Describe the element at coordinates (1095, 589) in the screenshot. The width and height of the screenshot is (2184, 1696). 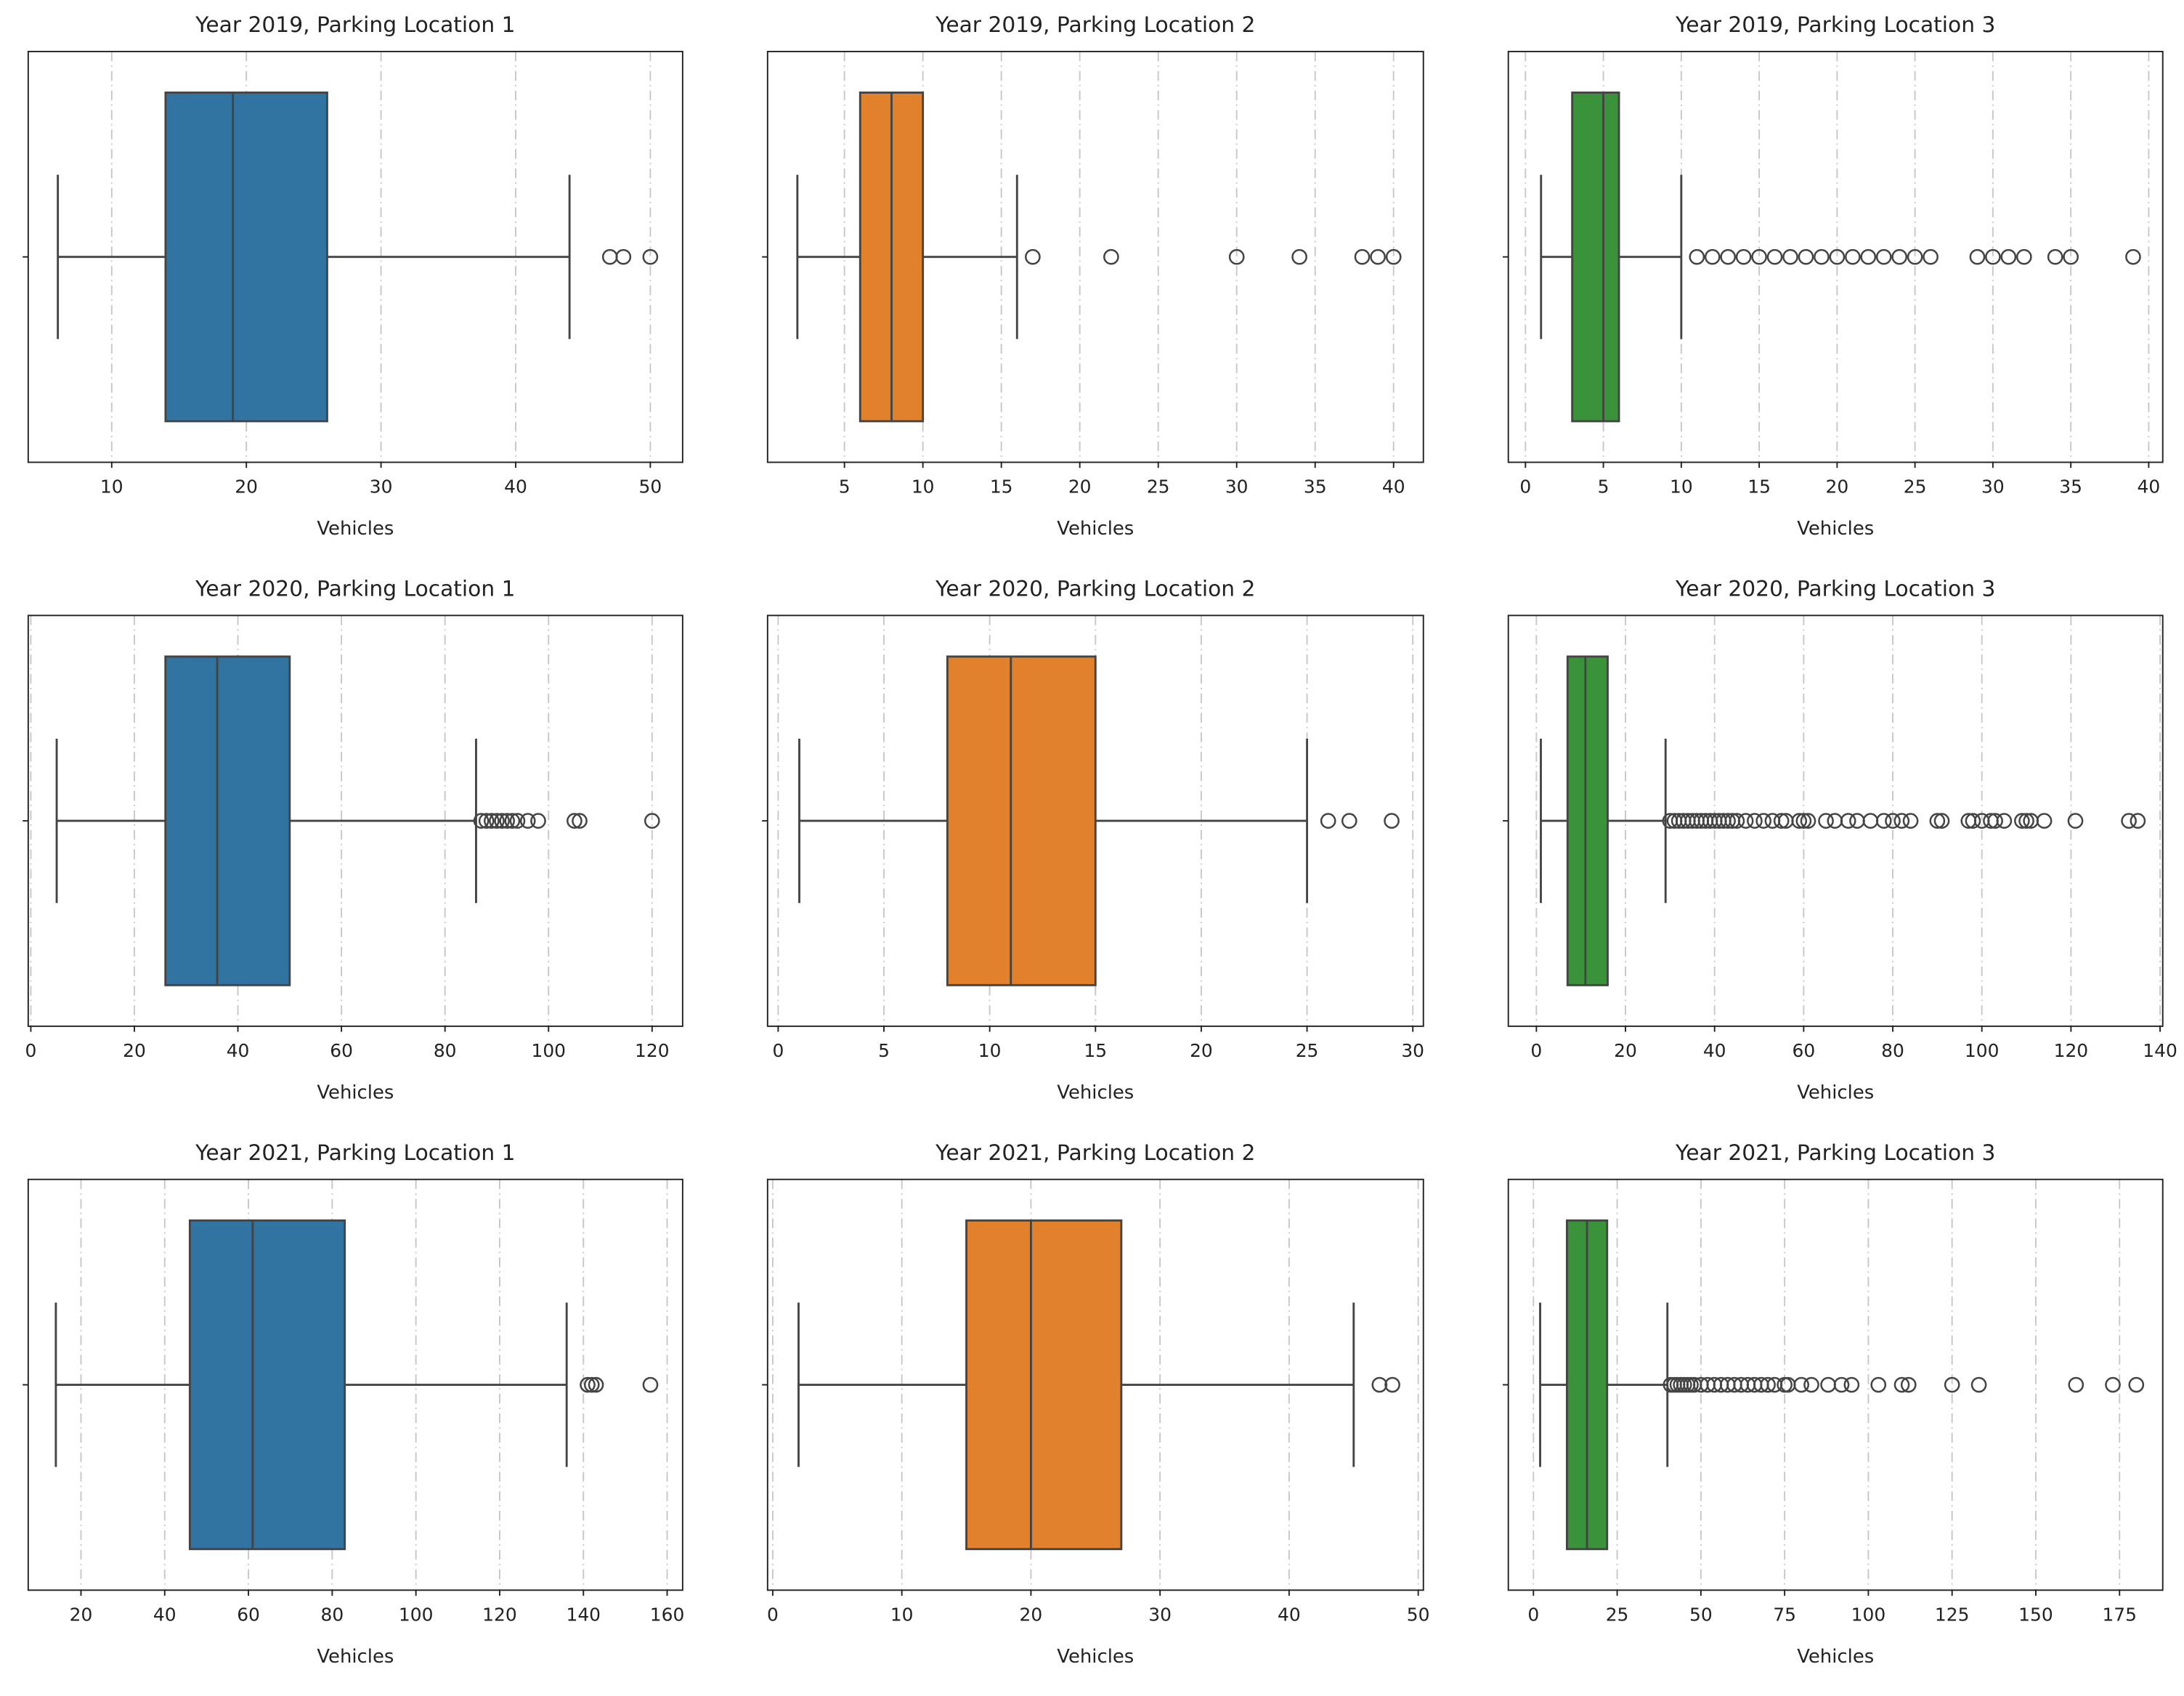
I see `chart-title: Year 2020, Parking Location 2` at that location.